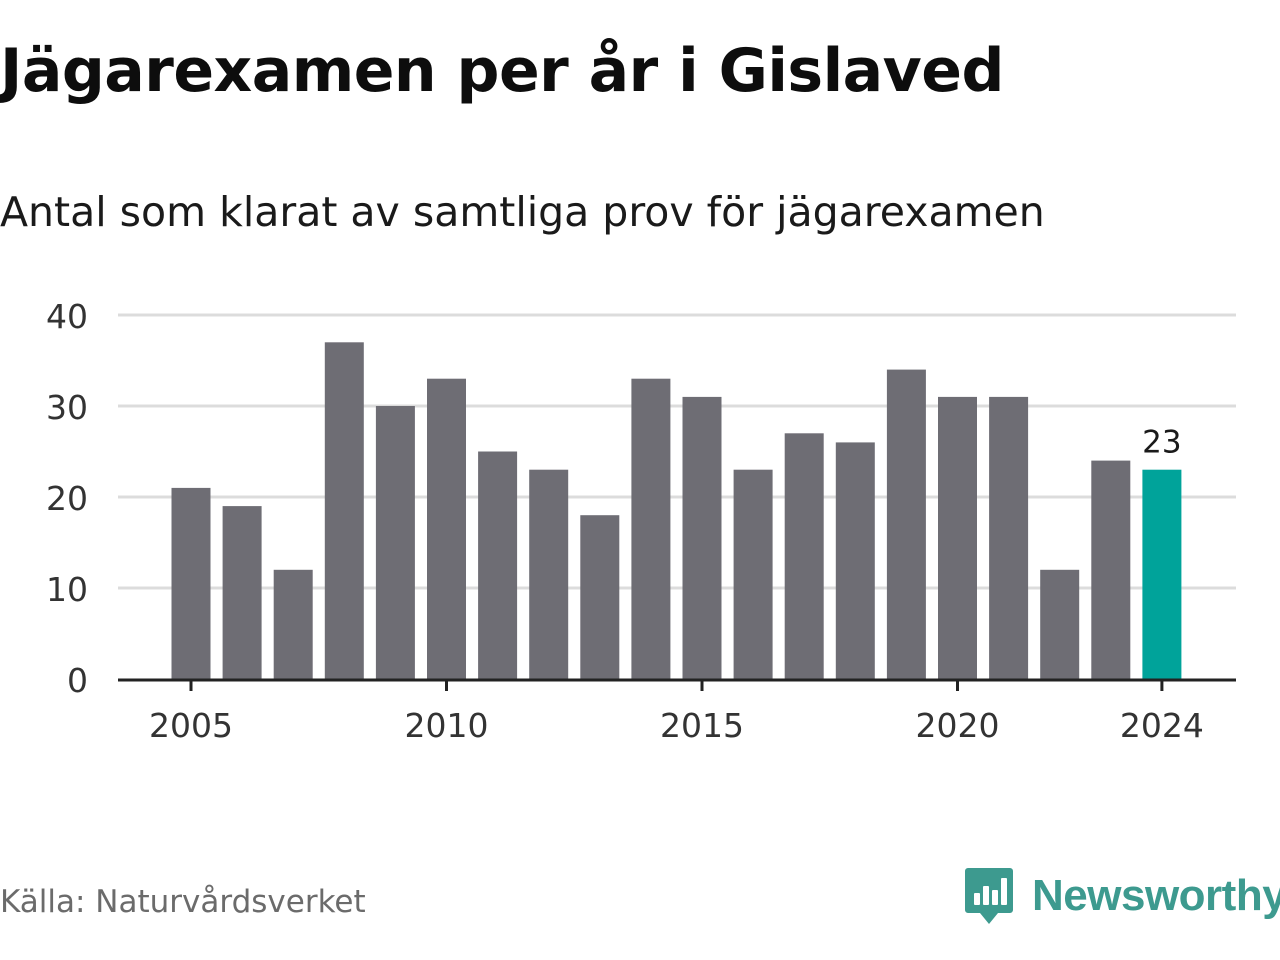  Describe the element at coordinates (1060, 624) in the screenshot. I see `bar-2022` at that location.